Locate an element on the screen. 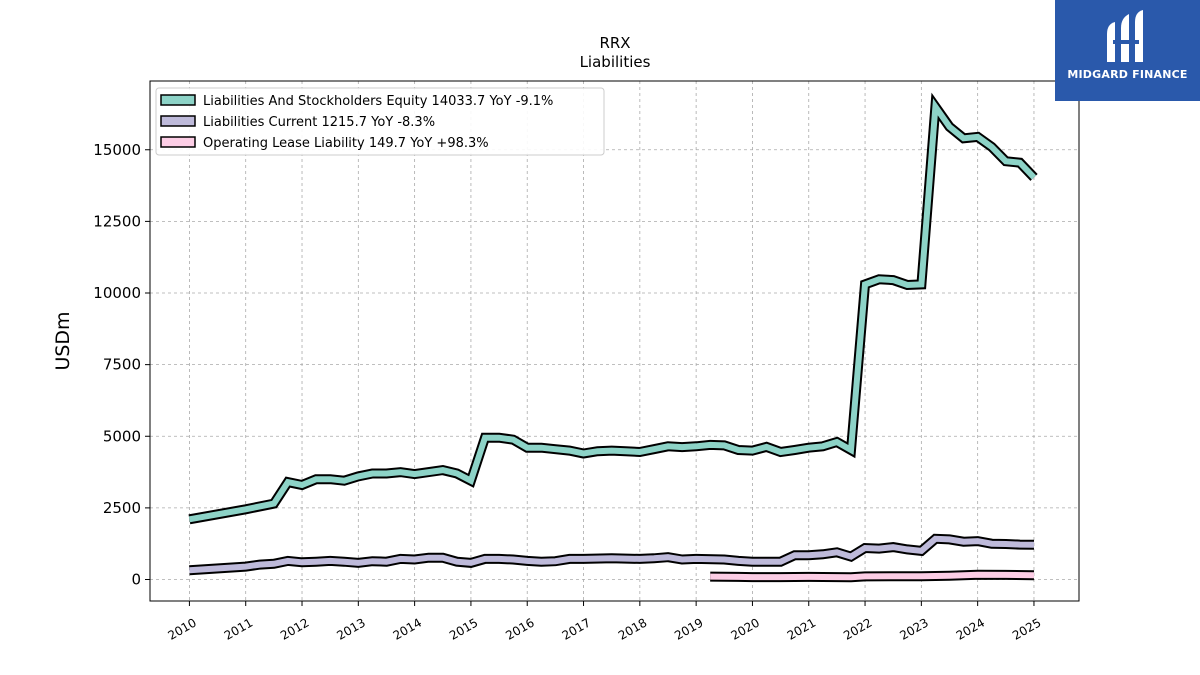 This screenshot has width=1200, height=675. x-tick-label: 2012 is located at coordinates (294, 628).